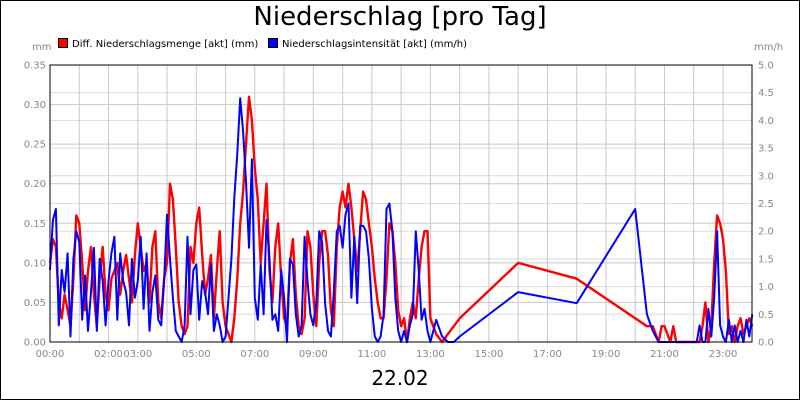 This screenshot has width=800, height=400. Describe the element at coordinates (606, 354) in the screenshot. I see `x-tick-label: 19:00` at that location.